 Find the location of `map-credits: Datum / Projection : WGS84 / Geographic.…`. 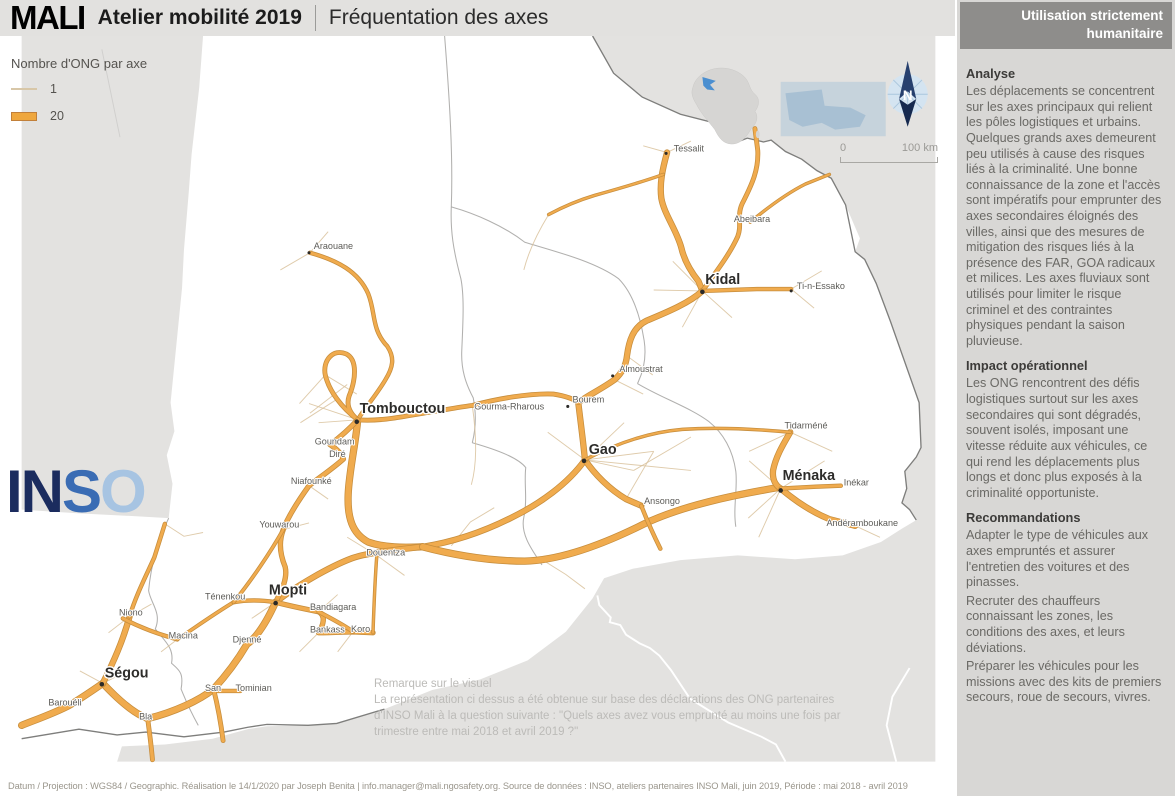

map-credits: Datum / Projection : WGS84 / Geographic.… is located at coordinates (458, 786).